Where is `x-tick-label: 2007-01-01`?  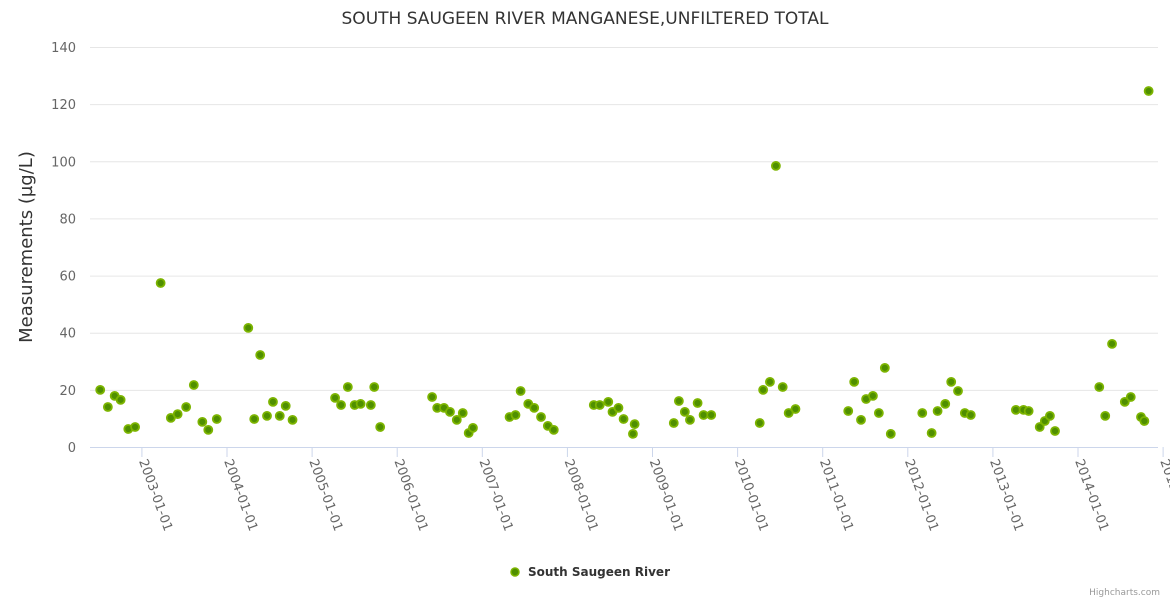
x-tick-label: 2007-01-01 is located at coordinates (496, 495).